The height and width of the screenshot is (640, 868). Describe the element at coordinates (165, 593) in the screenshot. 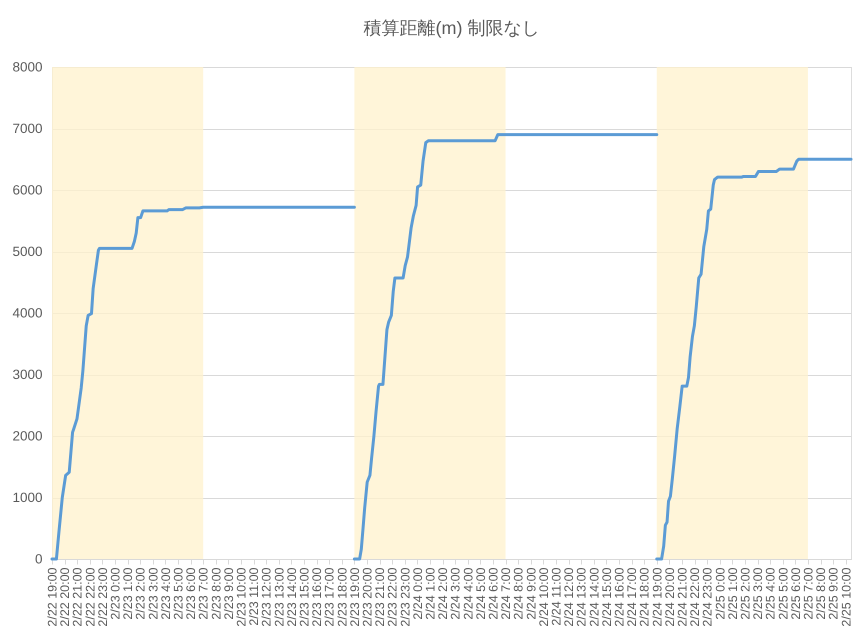

I see `x-tick-label: 2/23 4:00` at that location.